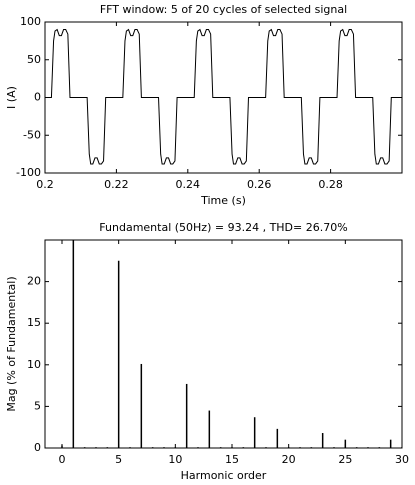 This screenshot has width=415, height=485. I want to click on y-axis-label: Mag (% of Fundamental), so click(11, 343).